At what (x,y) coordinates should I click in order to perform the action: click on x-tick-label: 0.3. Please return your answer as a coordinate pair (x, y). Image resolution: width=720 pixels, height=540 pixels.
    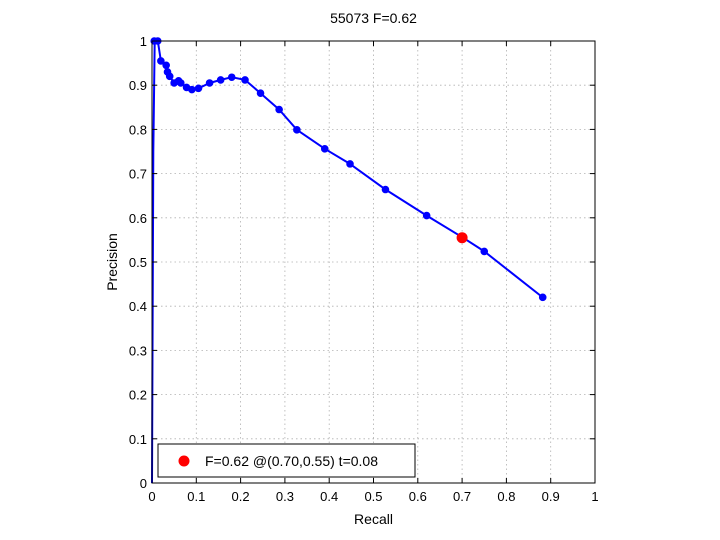
    Looking at the image, I should click on (285, 496).